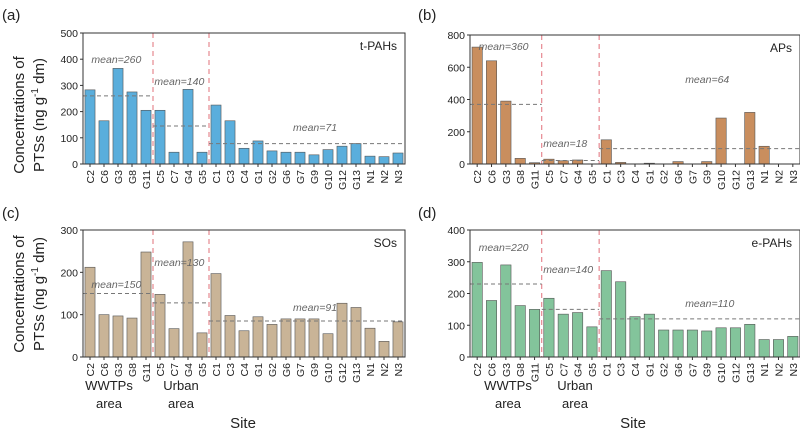  What do you see at coordinates (398, 339) in the screenshot?
I see `bar-n3` at bounding box center [398, 339].